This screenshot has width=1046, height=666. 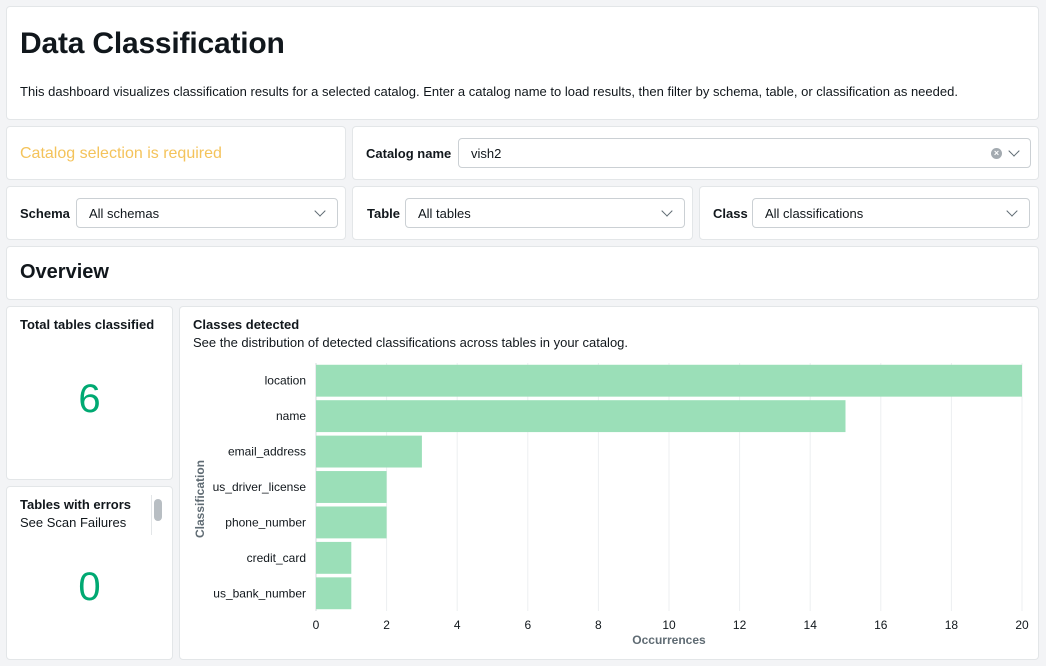 What do you see at coordinates (669, 625) in the screenshot?
I see `x-tick-label: 10` at bounding box center [669, 625].